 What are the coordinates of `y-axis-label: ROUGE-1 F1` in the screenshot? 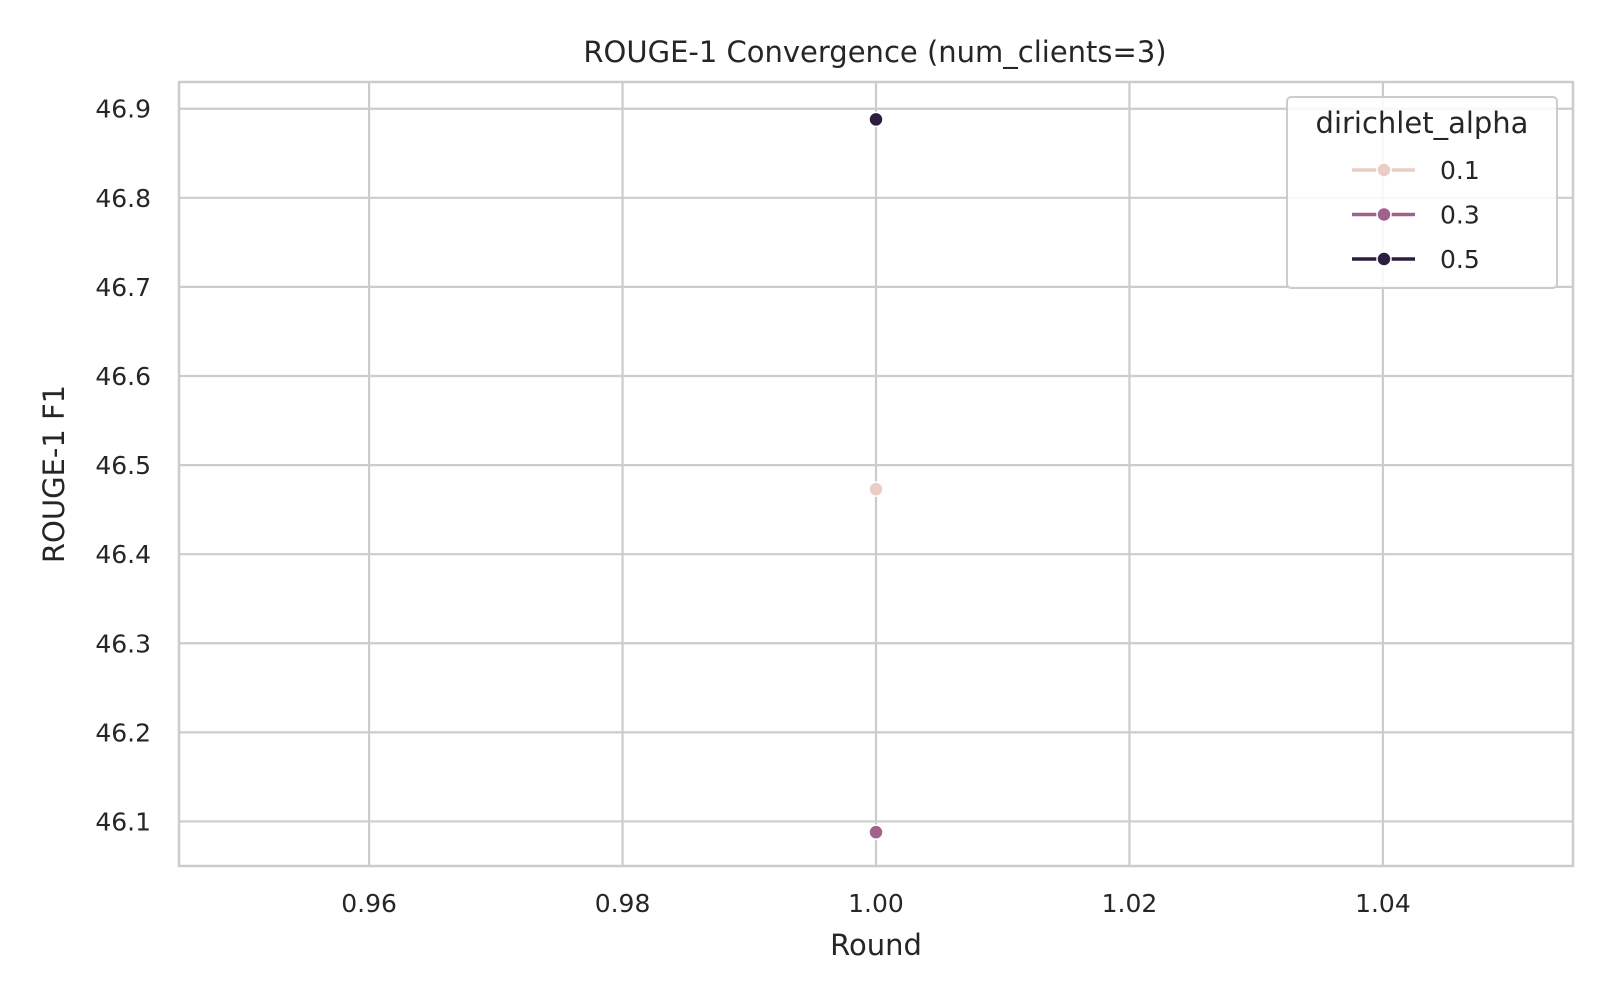 It's located at (54, 474).